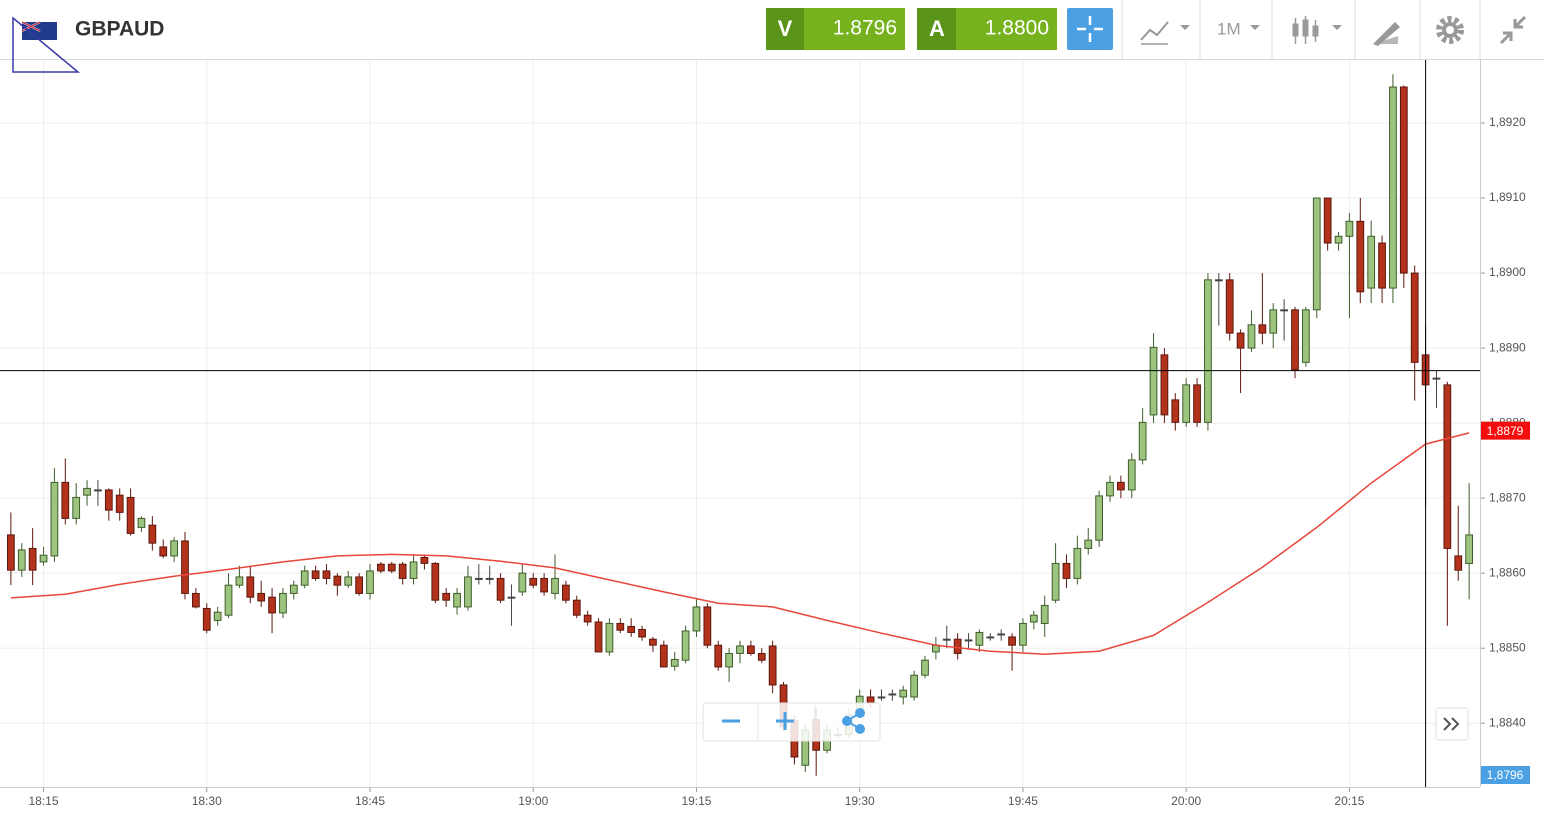 This screenshot has width=1544, height=821. I want to click on candle-style-button, so click(1317, 30).